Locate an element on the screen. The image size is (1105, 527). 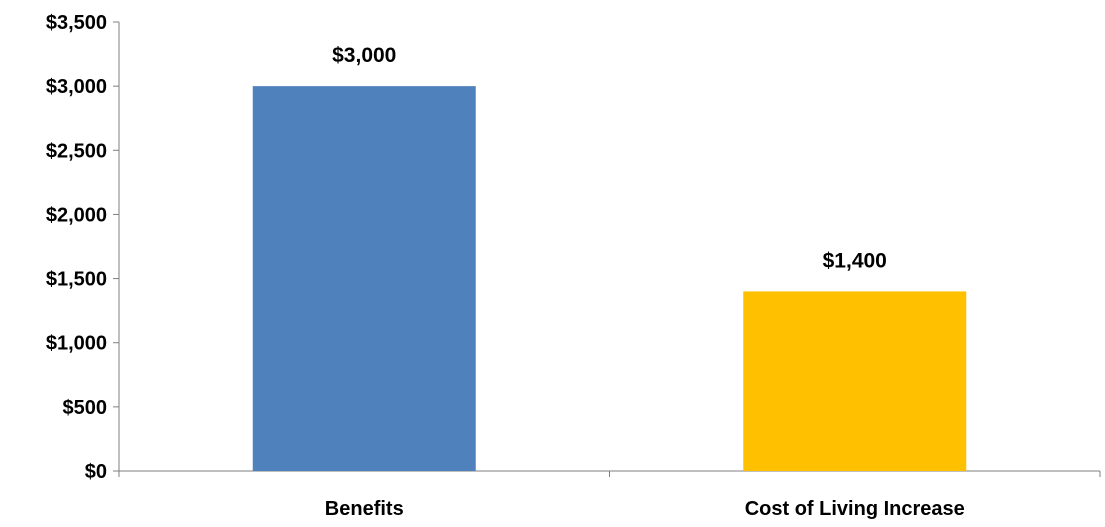
y-tick-label: $1,000 is located at coordinates (76, 344).